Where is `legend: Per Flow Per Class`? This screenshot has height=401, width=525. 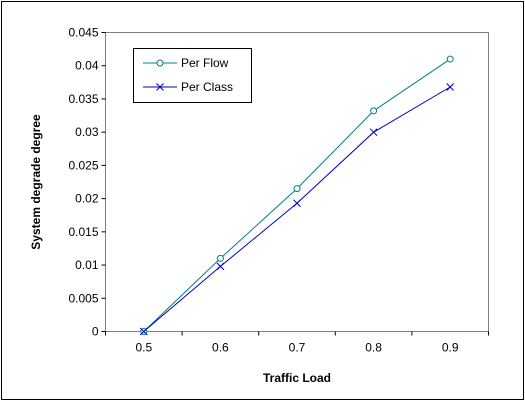
legend: Per Flow Per Class is located at coordinates (192, 75).